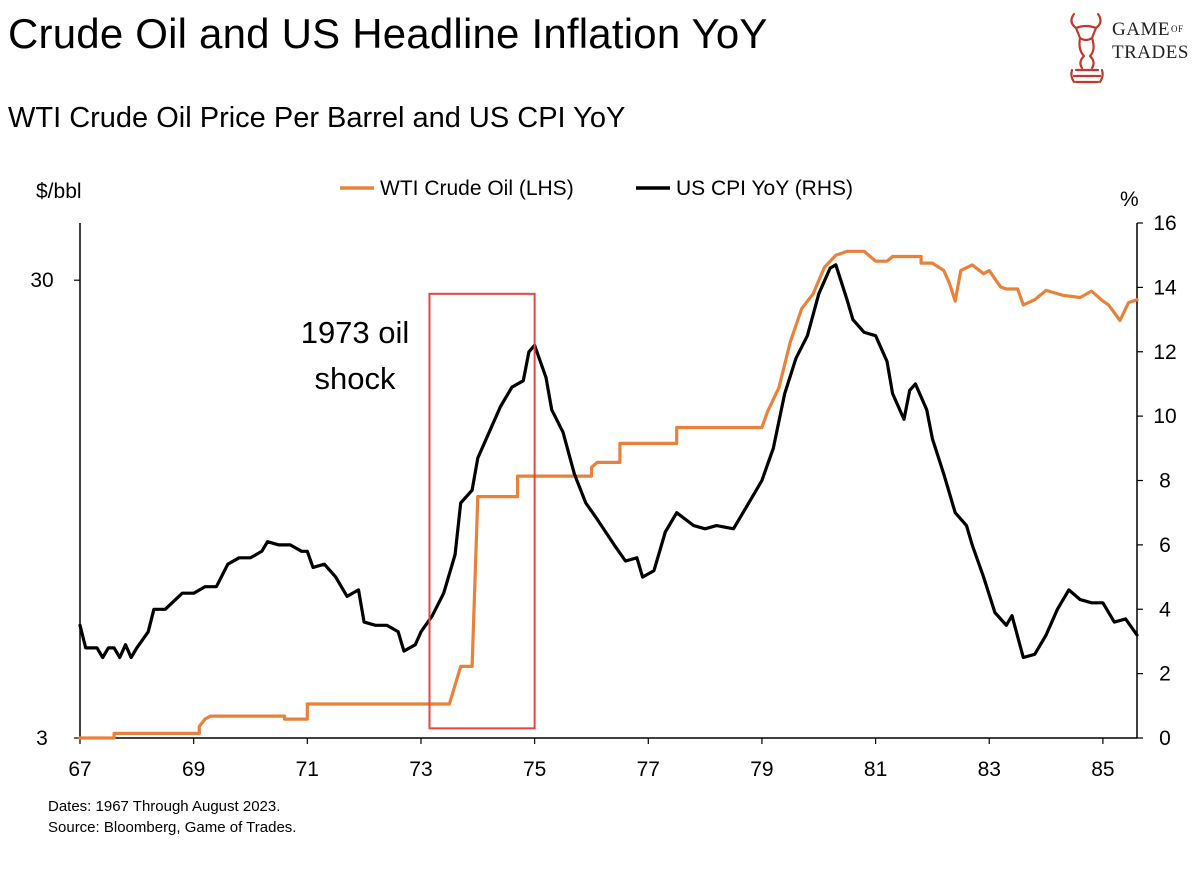  What do you see at coordinates (1164, 223) in the screenshot?
I see `y-right-tick-label: 16` at bounding box center [1164, 223].